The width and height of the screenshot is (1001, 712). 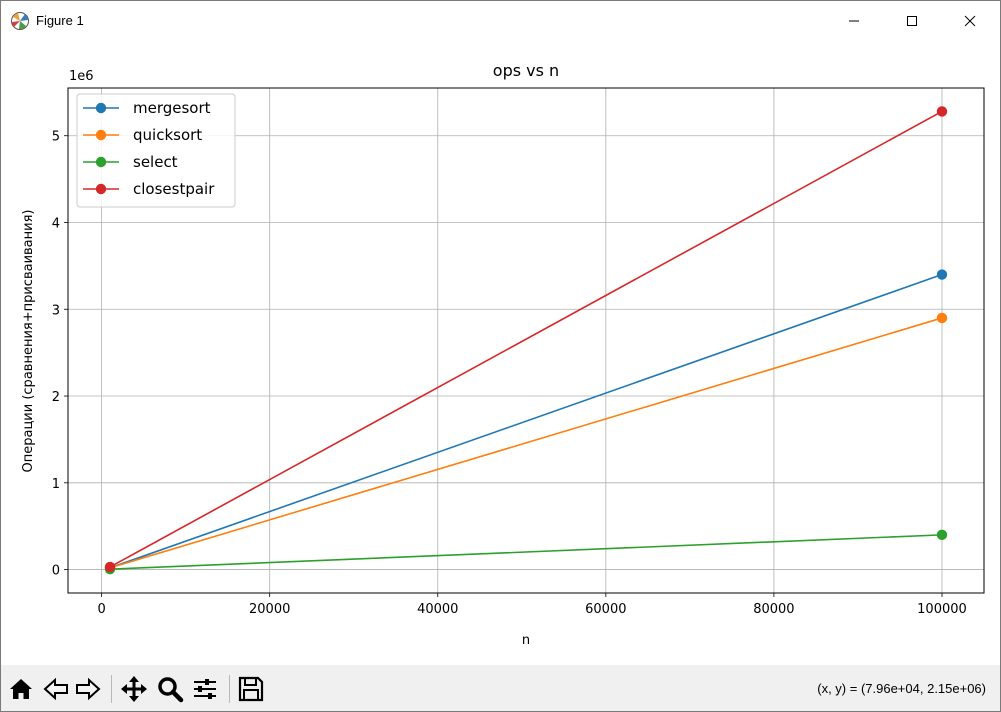 I want to click on zoom-icon, so click(x=170, y=689).